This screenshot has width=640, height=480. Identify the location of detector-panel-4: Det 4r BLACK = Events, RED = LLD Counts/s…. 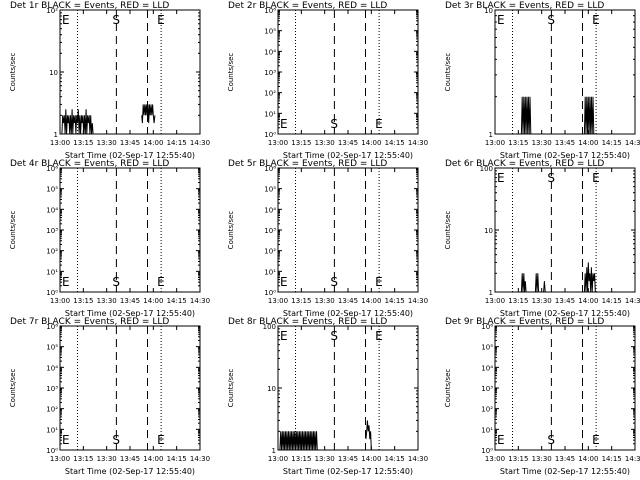
(109, 238).